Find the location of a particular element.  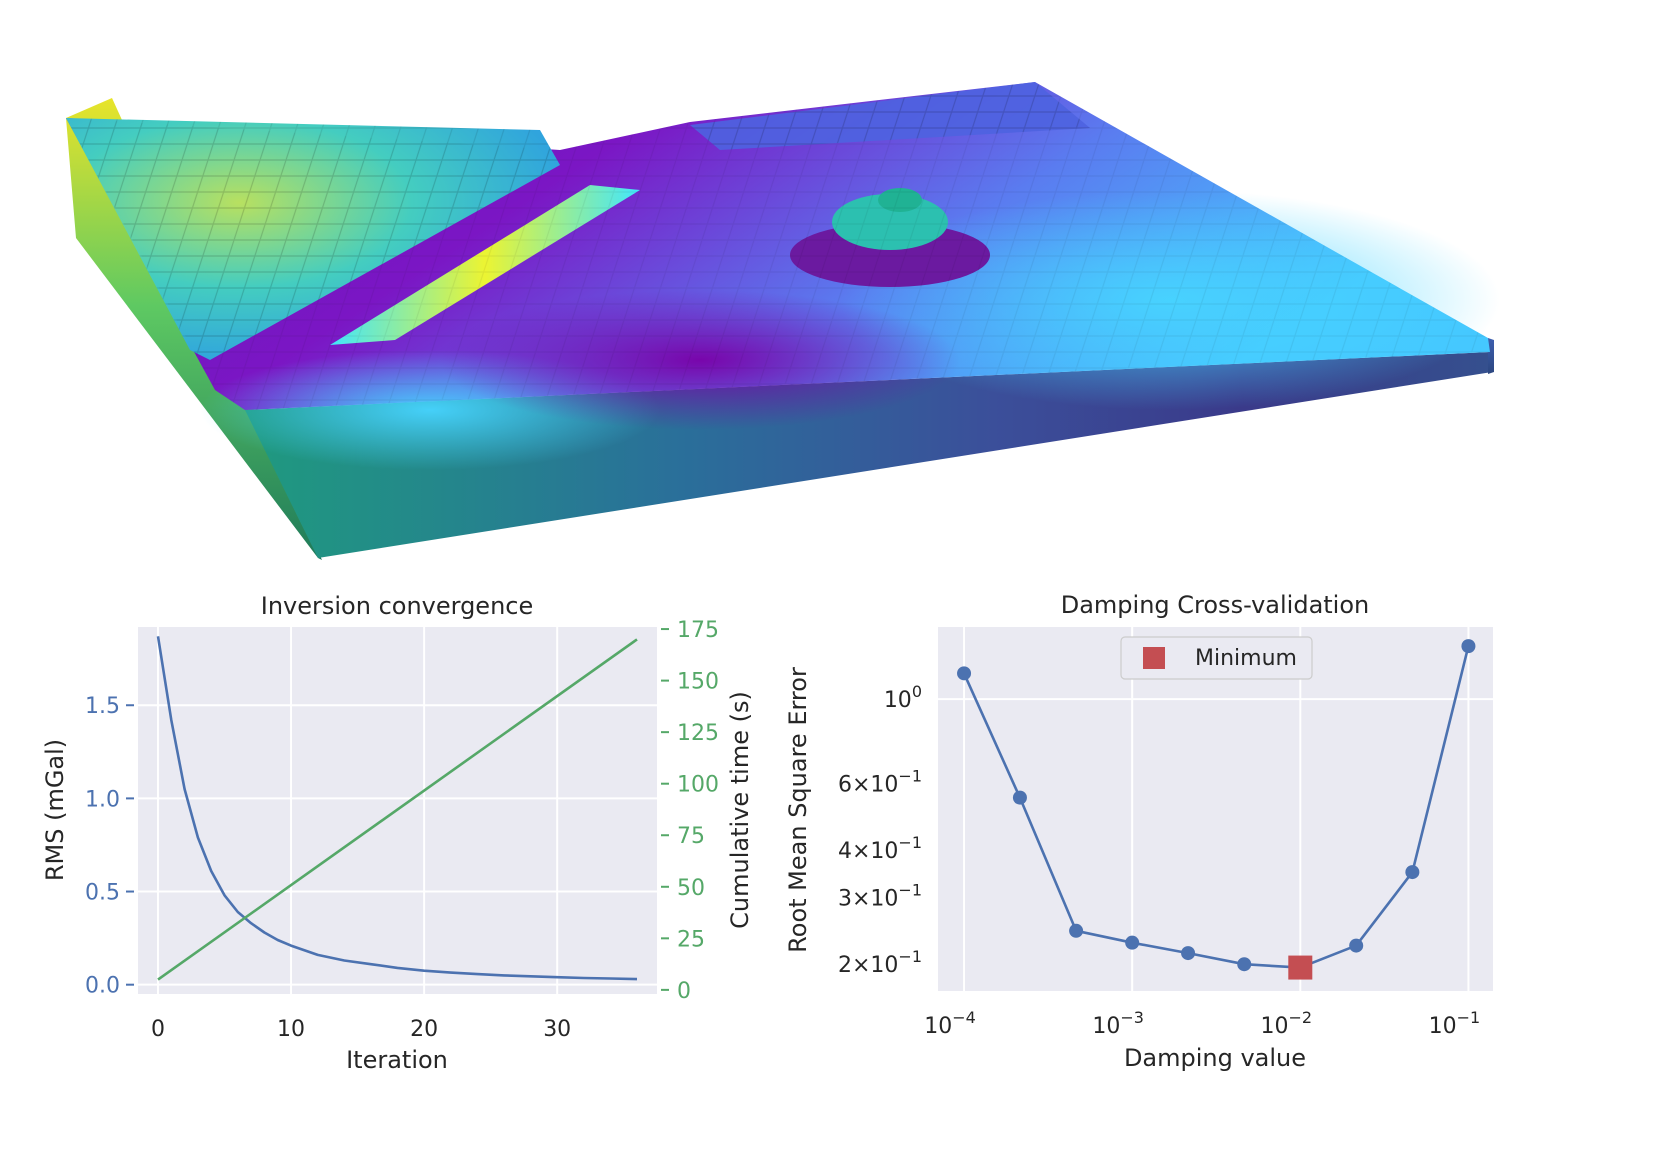

y-left-tick-label: 1.5 is located at coordinates (102, 706).